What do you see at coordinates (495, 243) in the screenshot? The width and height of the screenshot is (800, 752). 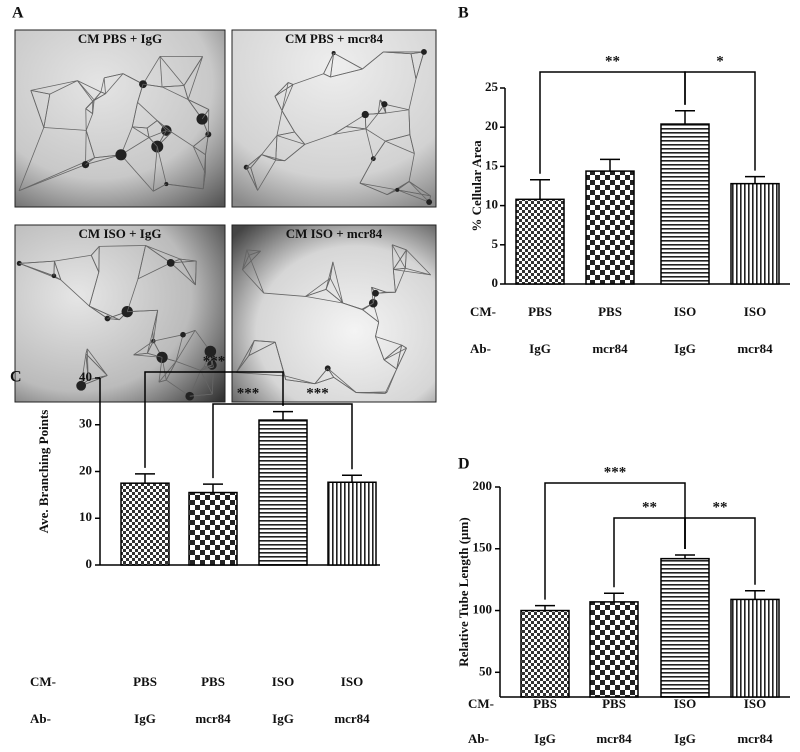 I see `y-tick-label: 5` at bounding box center [495, 243].